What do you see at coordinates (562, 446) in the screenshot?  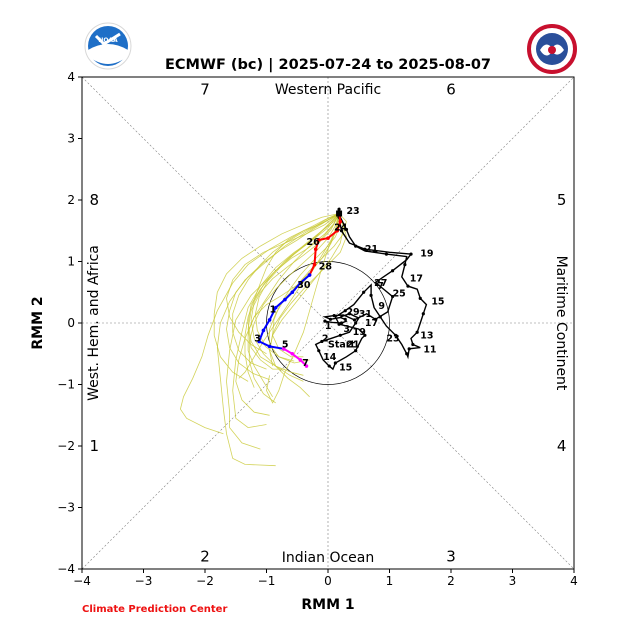 I see `phase-label: 4` at bounding box center [562, 446].